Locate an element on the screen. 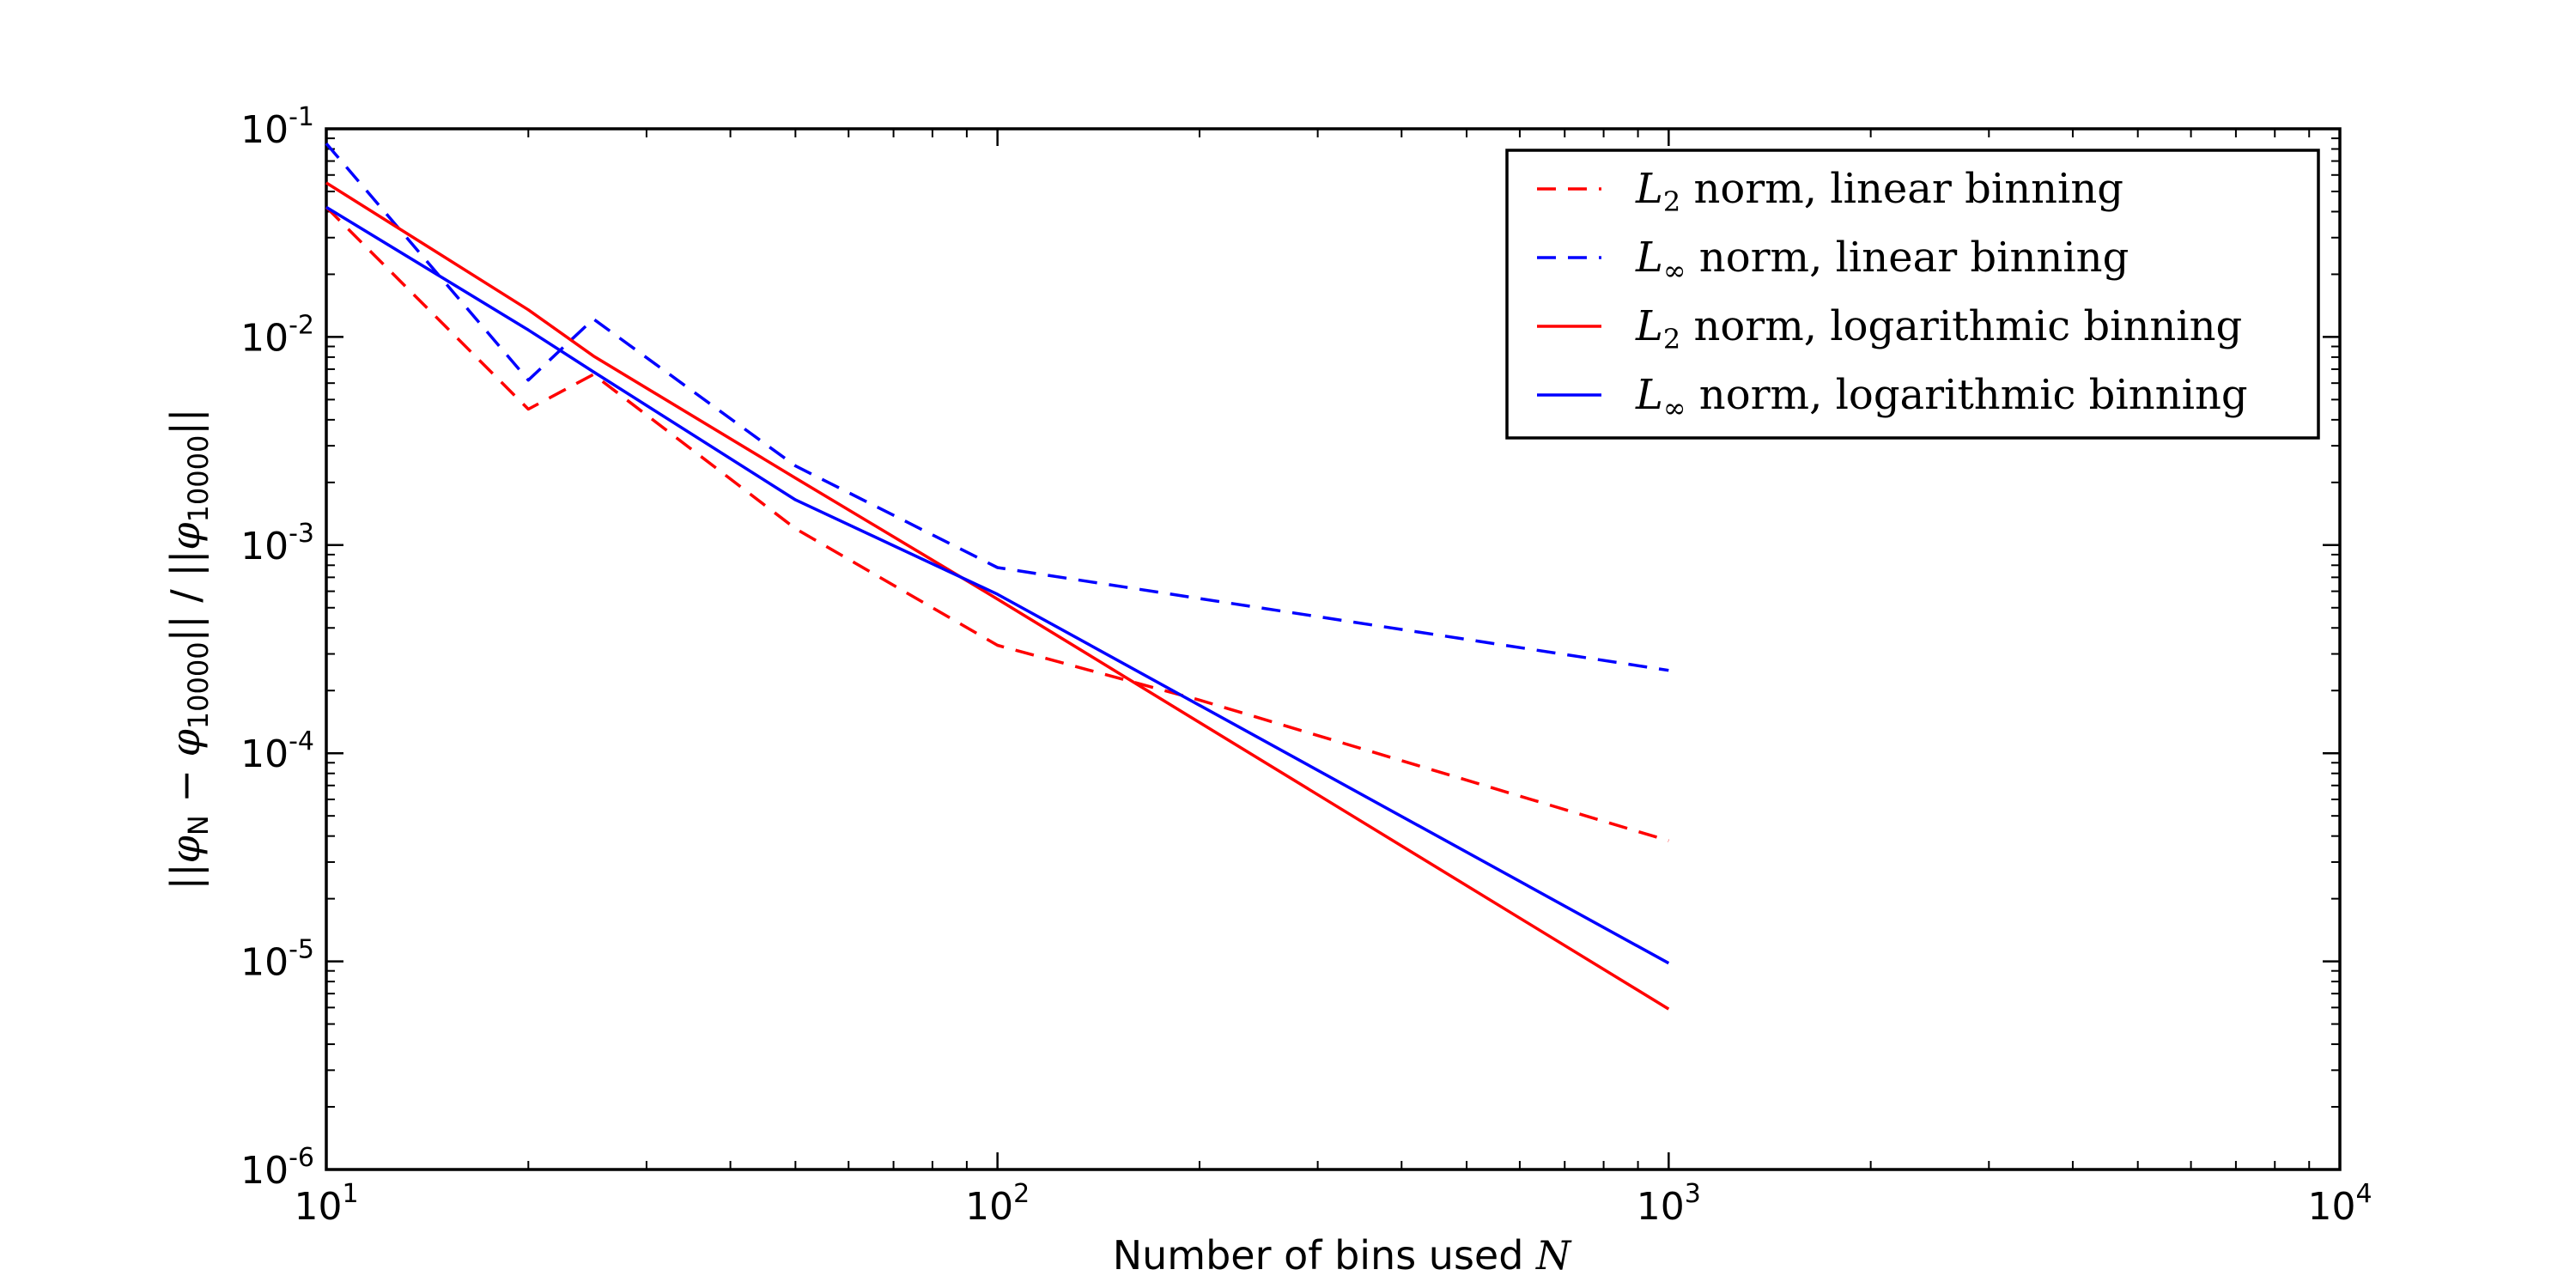  y-tick-label: 10⁻⁶ is located at coordinates (277, 1168).